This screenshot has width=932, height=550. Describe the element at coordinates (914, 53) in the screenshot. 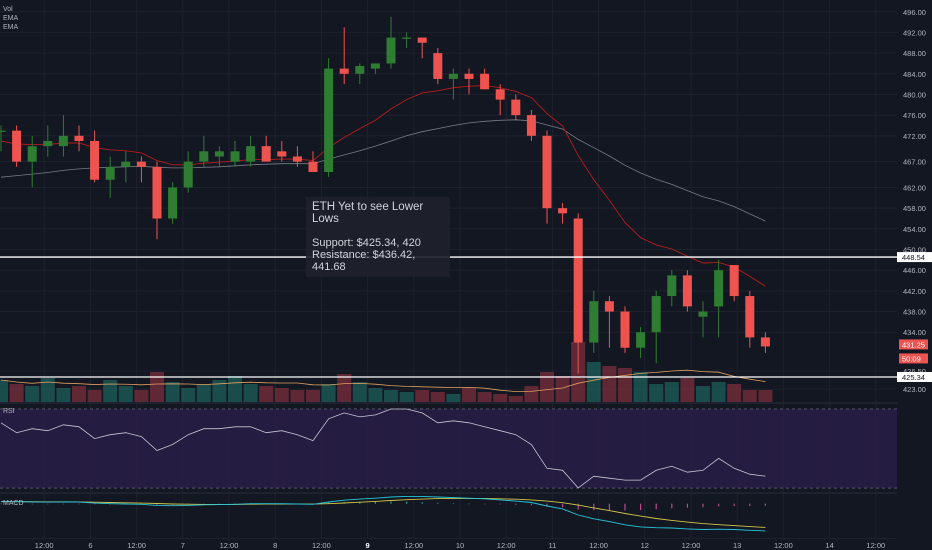

I see `price-tick-label: 488.00` at that location.